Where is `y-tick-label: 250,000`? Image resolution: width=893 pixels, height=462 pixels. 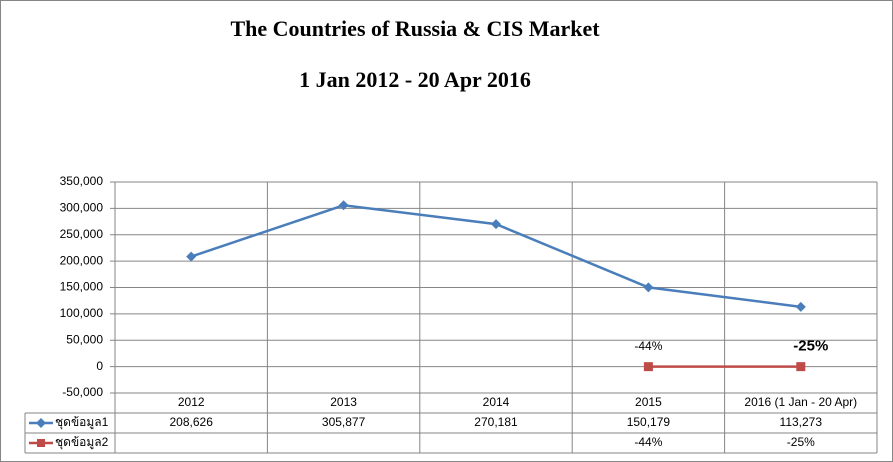
y-tick-label: 250,000 is located at coordinates (82, 234).